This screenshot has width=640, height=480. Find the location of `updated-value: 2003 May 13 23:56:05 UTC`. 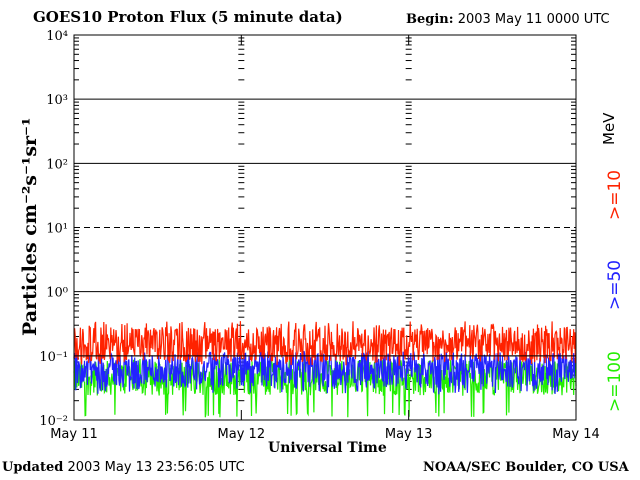

updated-value: 2003 May 13 23:56:05 UTC is located at coordinates (156, 467).